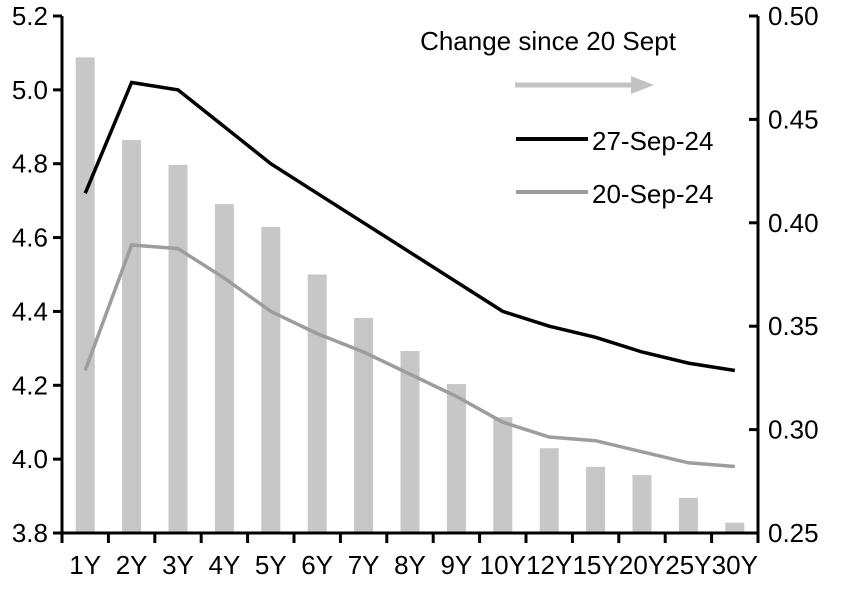 This screenshot has height=589, width=852. I want to click on bar-7Y, so click(364, 425).